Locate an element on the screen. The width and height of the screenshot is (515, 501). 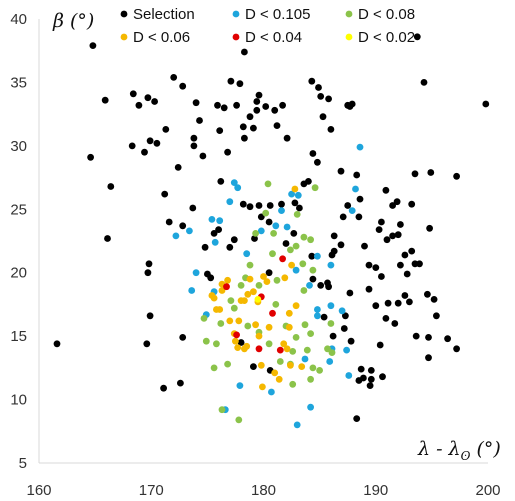
legend-item: D < 0.105 is located at coordinates (271, 14).